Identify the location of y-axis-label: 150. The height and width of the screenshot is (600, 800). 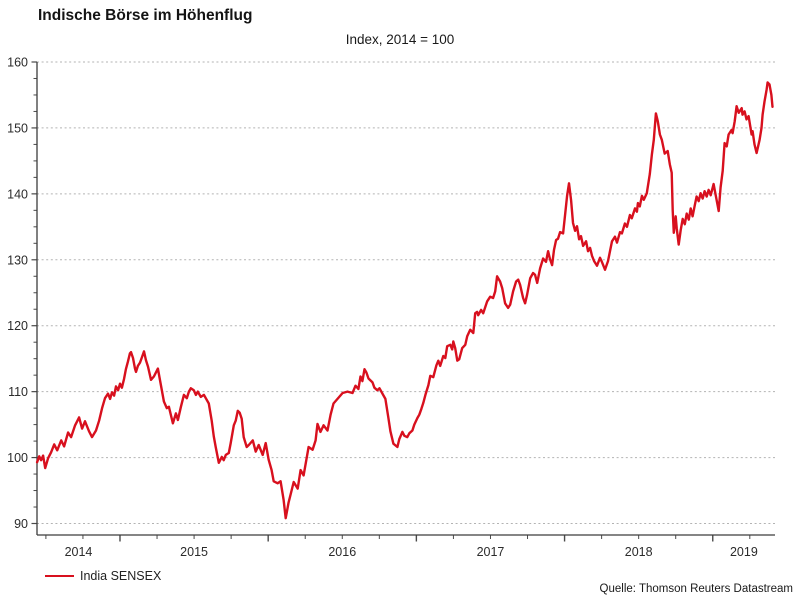
(17, 128).